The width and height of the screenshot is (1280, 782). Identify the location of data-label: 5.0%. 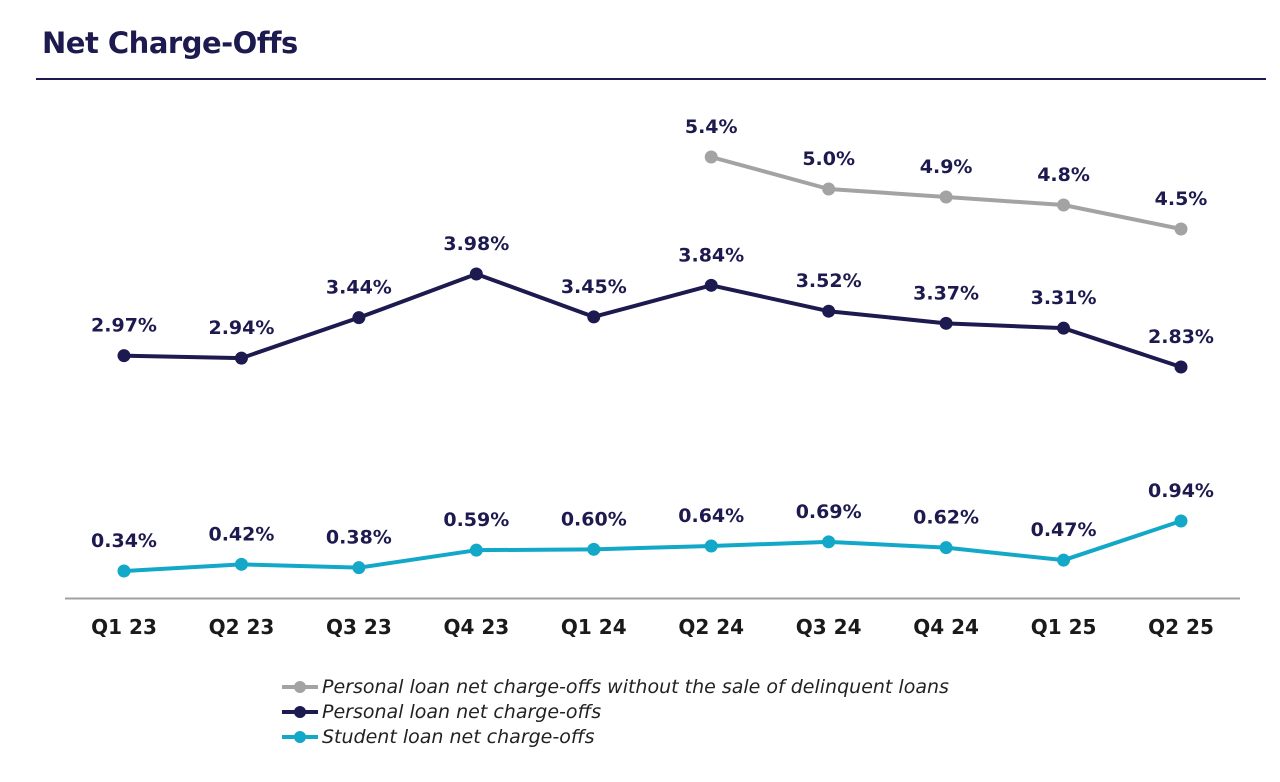
(828, 159).